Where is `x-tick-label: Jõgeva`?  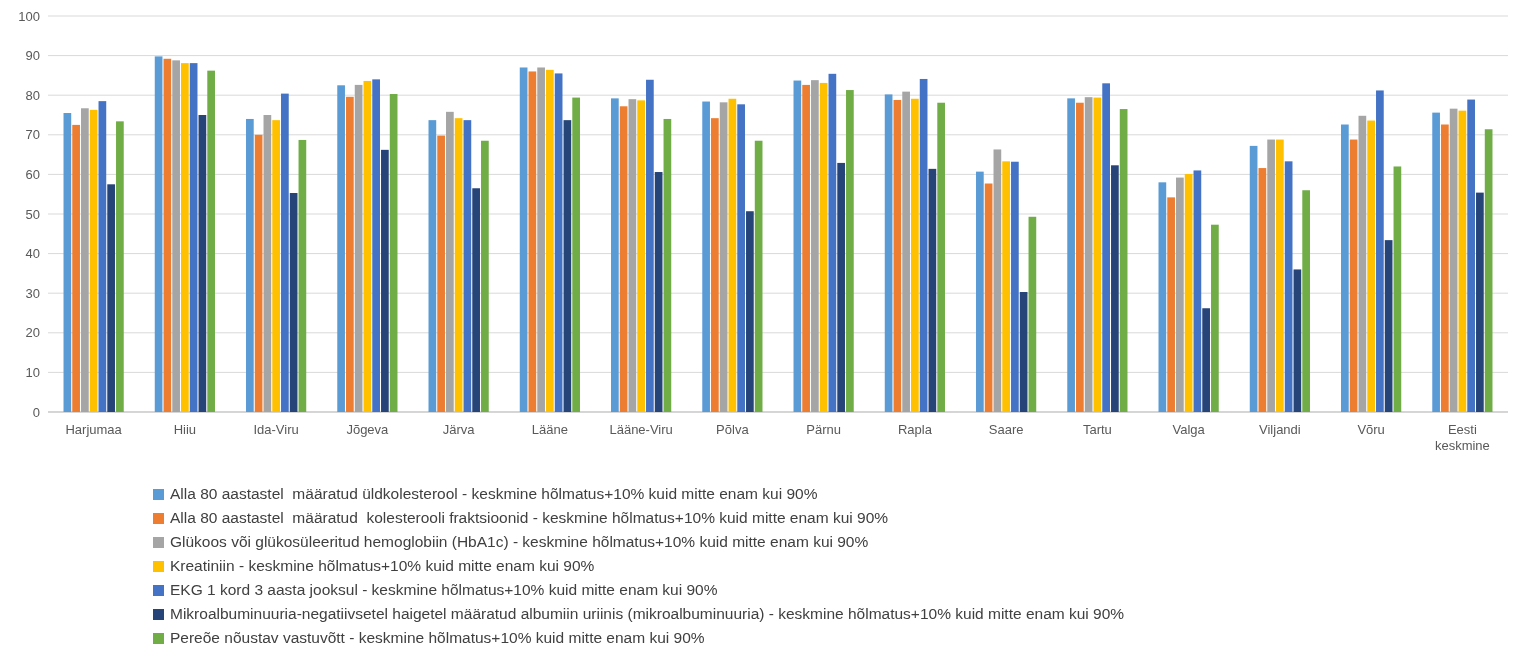 x-tick-label: Jõgeva is located at coordinates (368, 429).